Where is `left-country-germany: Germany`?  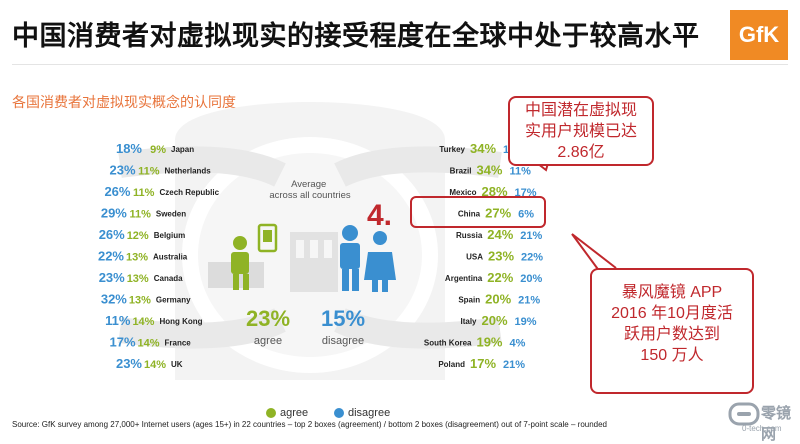
left-country-germany: Germany is located at coordinates (173, 300).